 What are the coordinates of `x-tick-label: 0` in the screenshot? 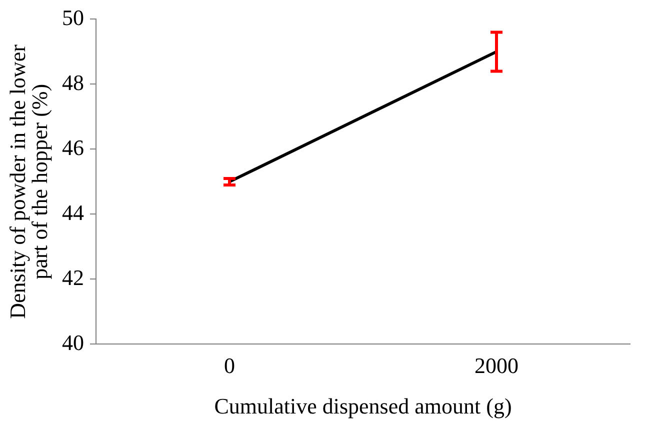 It's located at (229, 365).